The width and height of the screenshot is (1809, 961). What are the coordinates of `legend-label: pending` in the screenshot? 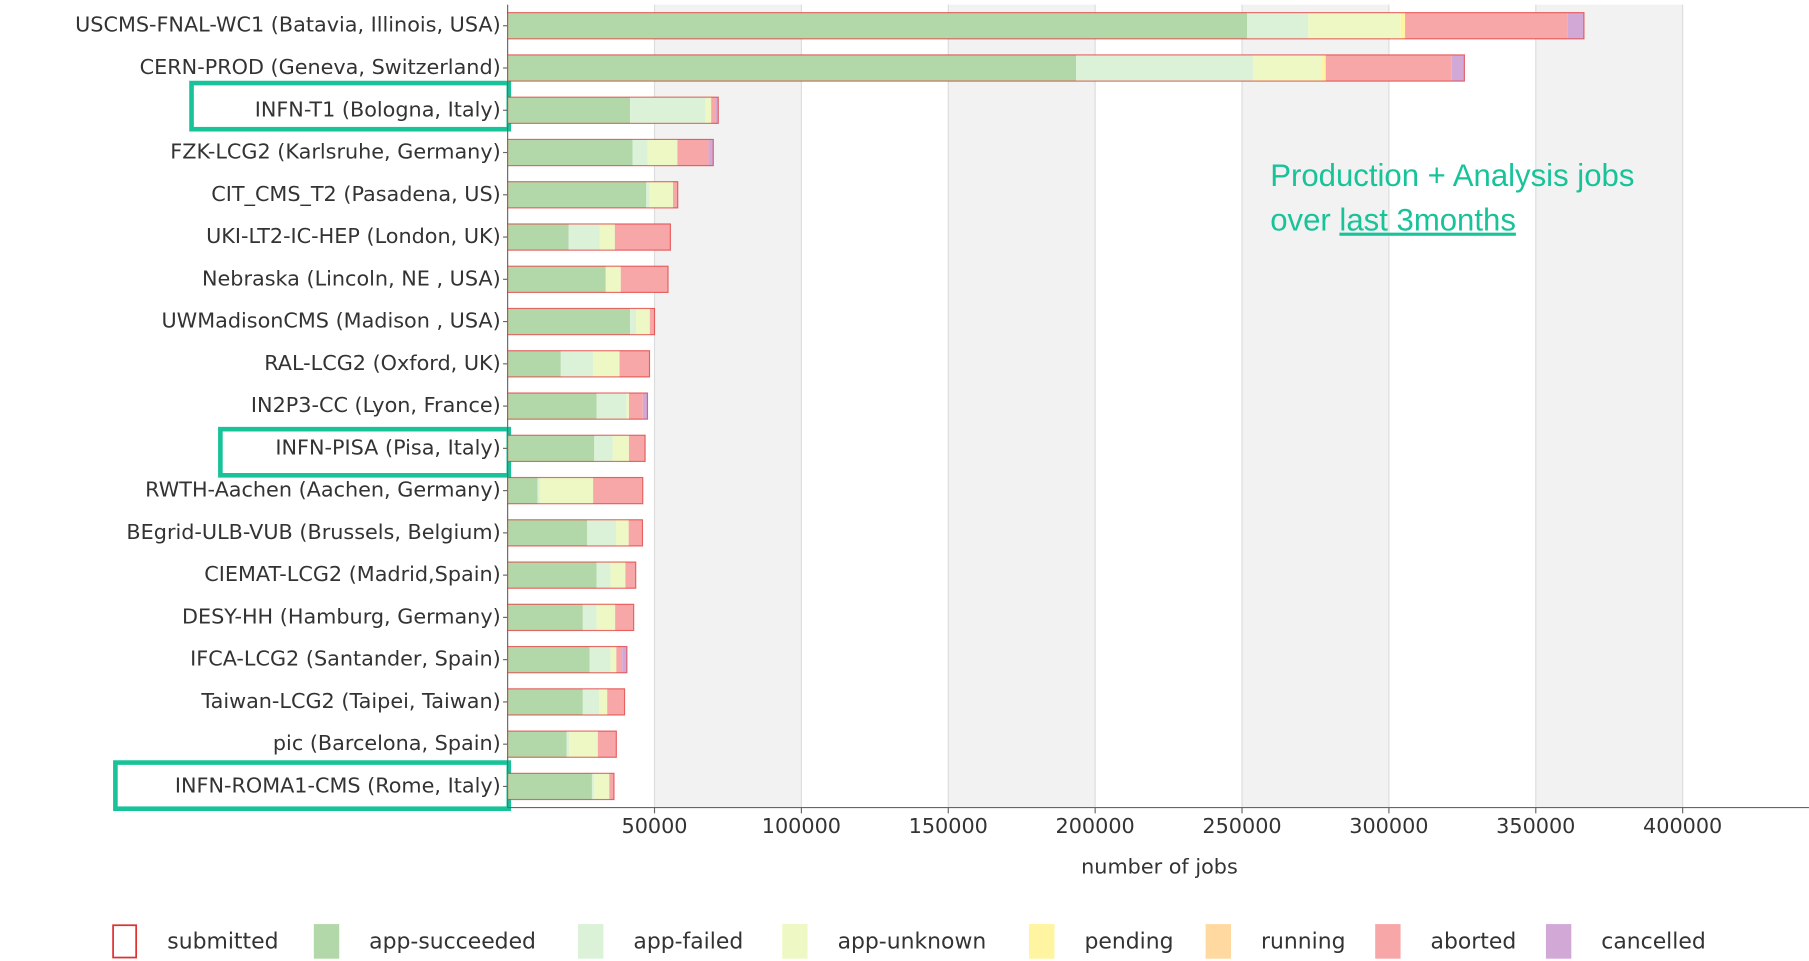 It's located at (1128, 942).